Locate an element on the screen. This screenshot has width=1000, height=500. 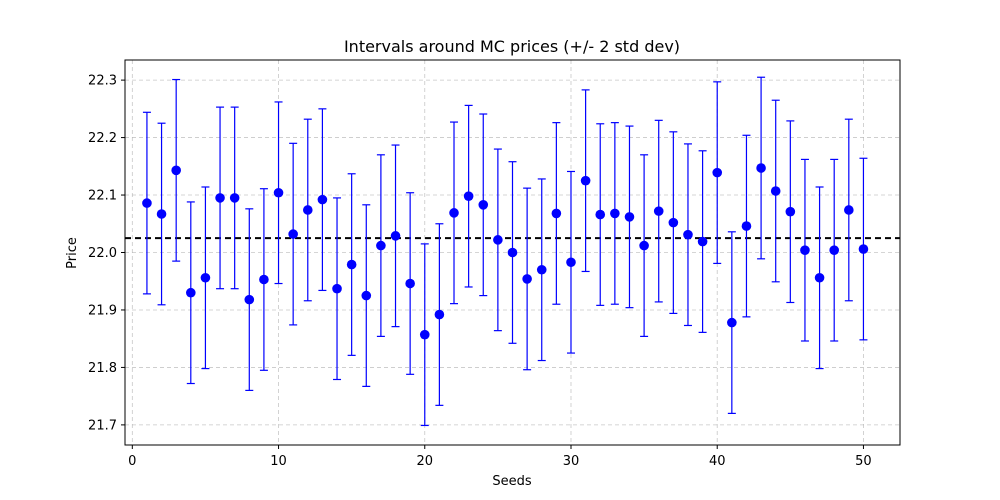
x-tick-label: 40 is located at coordinates (717, 461).